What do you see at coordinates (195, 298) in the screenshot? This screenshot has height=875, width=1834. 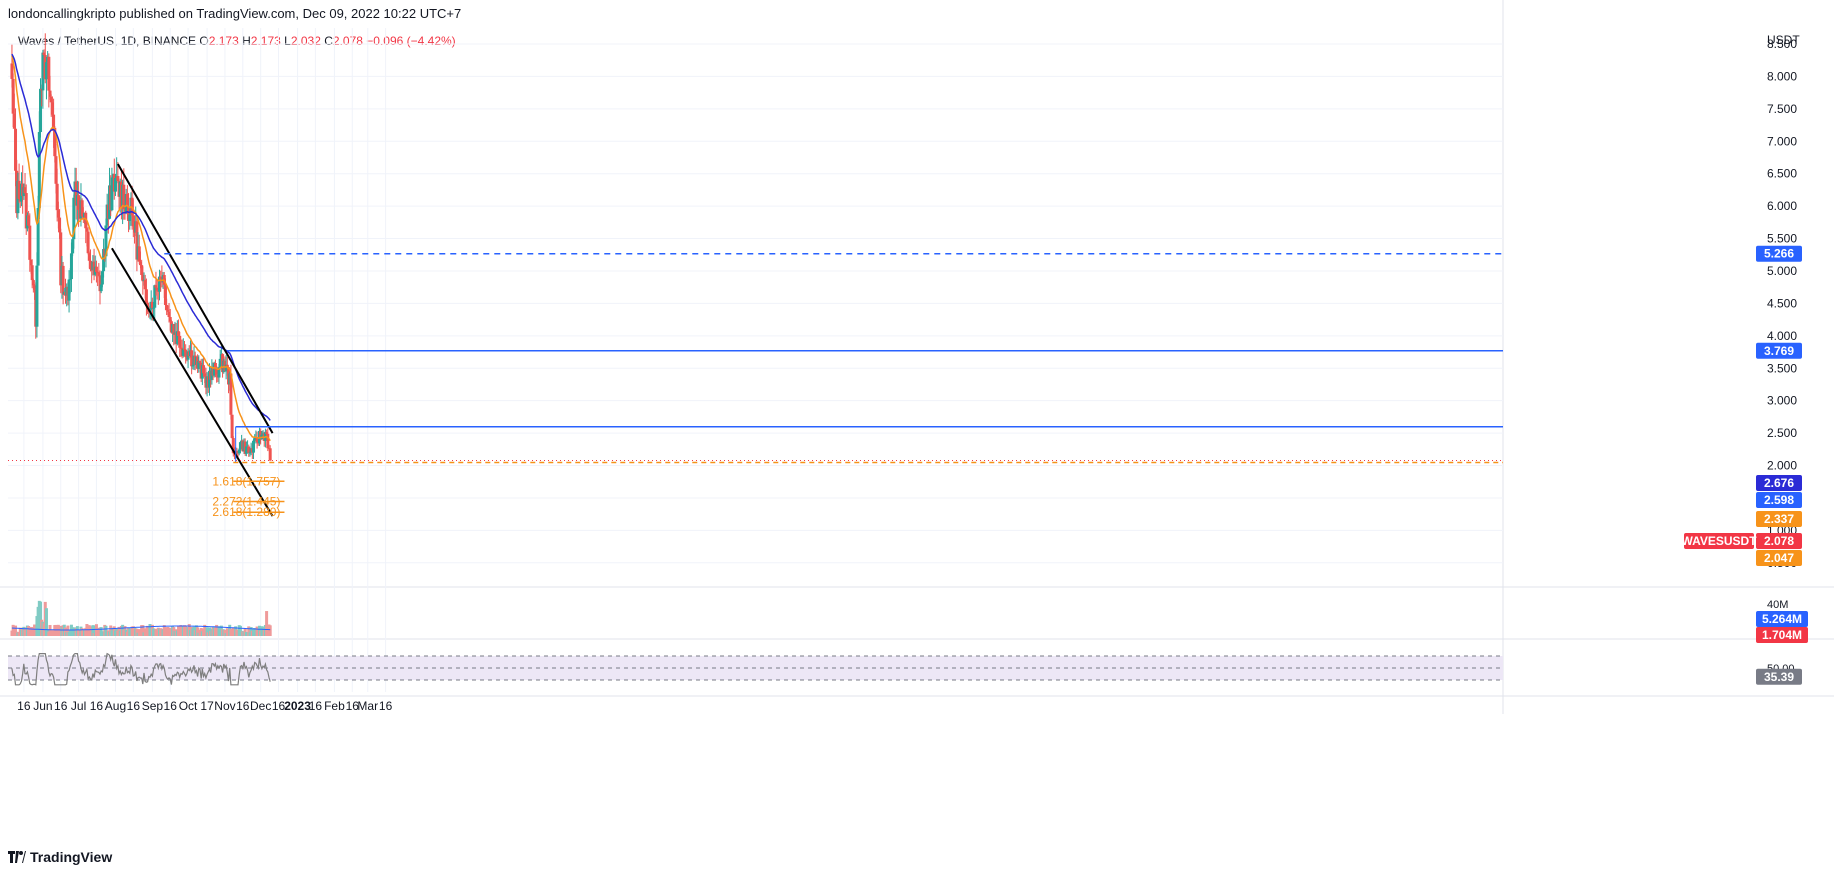 I see `channel-upper-line` at bounding box center [195, 298].